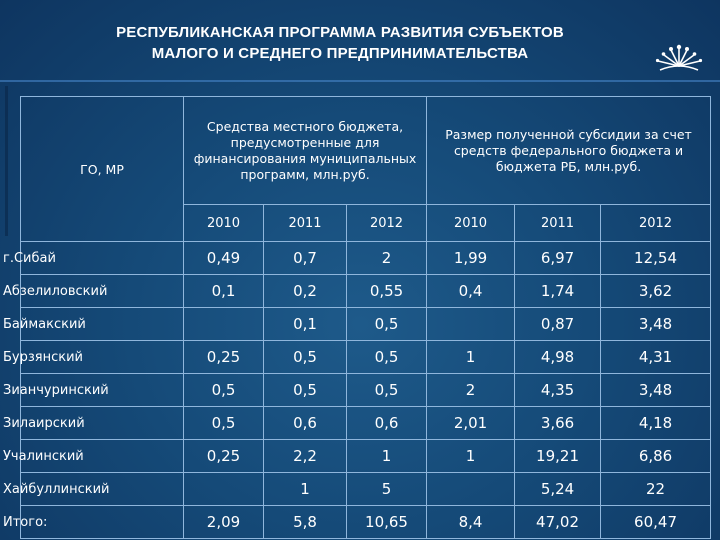  I want to click on table-row: Зианчуринский 0,5 0,5 0,5 2 4,35 3,48, so click(357, 390).